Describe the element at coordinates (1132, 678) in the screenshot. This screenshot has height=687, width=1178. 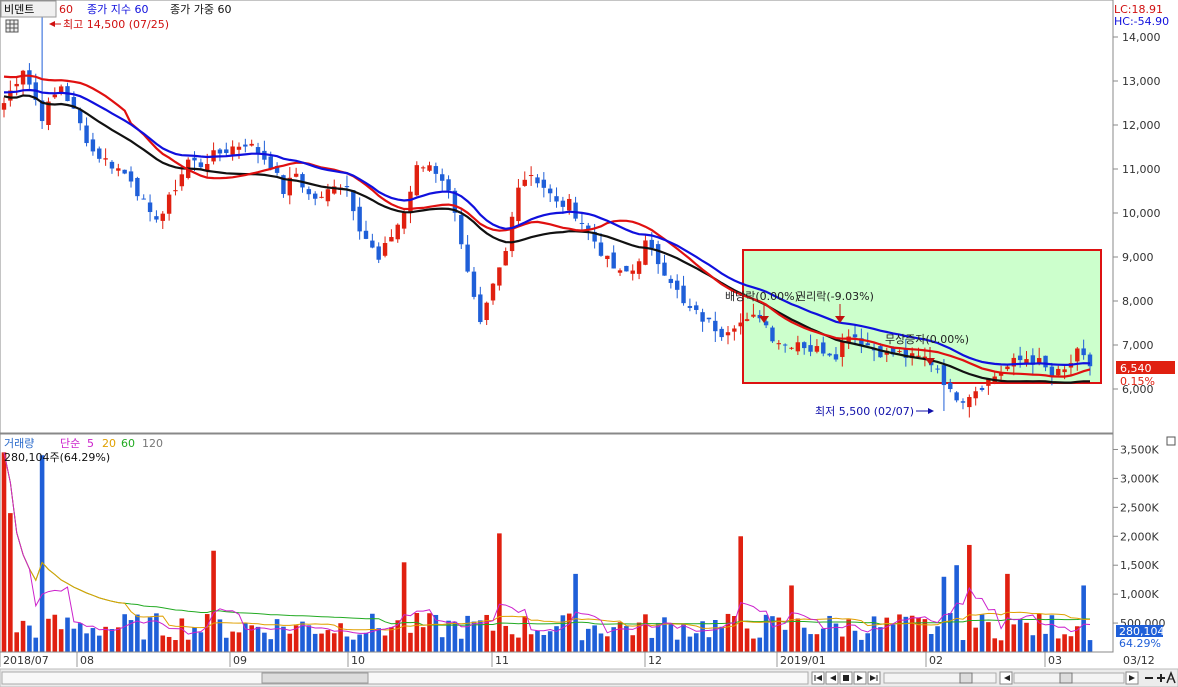
I see `scroll-right-button` at that location.